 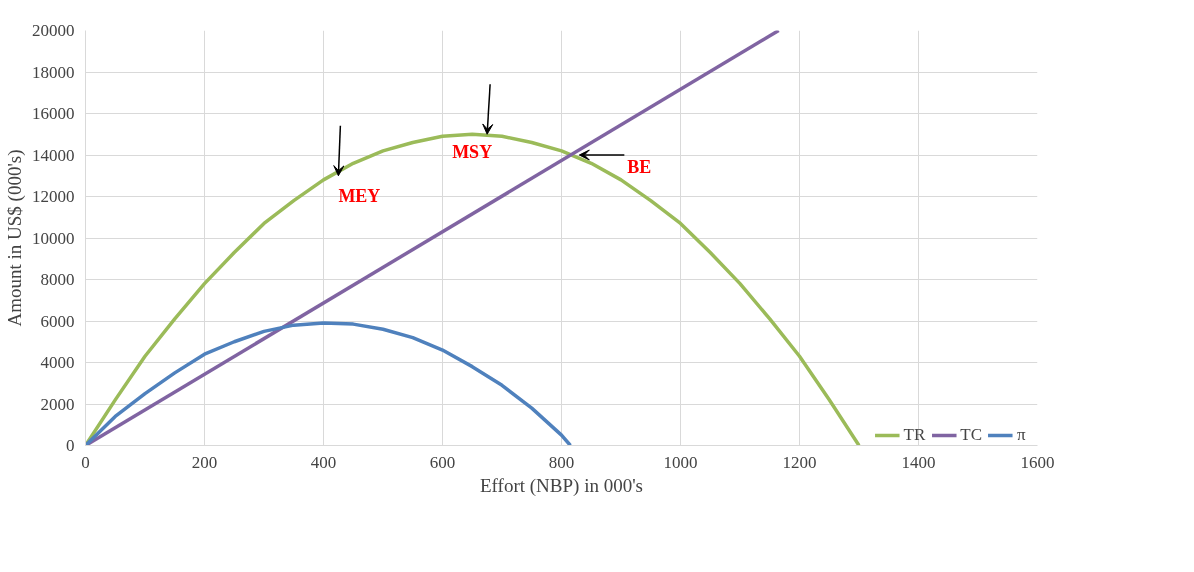 What do you see at coordinates (472, 152) in the screenshot?
I see `annotation: MSY` at bounding box center [472, 152].